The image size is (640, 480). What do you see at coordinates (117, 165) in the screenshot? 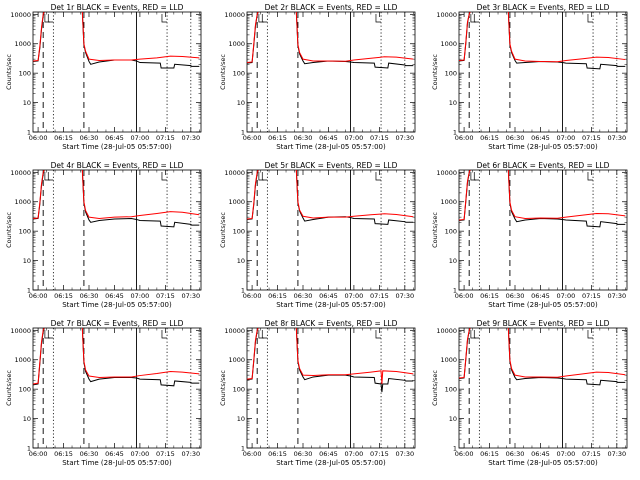
I see `panel-title: Det 4r BLACK = Events, RED = LLD` at bounding box center [117, 165].